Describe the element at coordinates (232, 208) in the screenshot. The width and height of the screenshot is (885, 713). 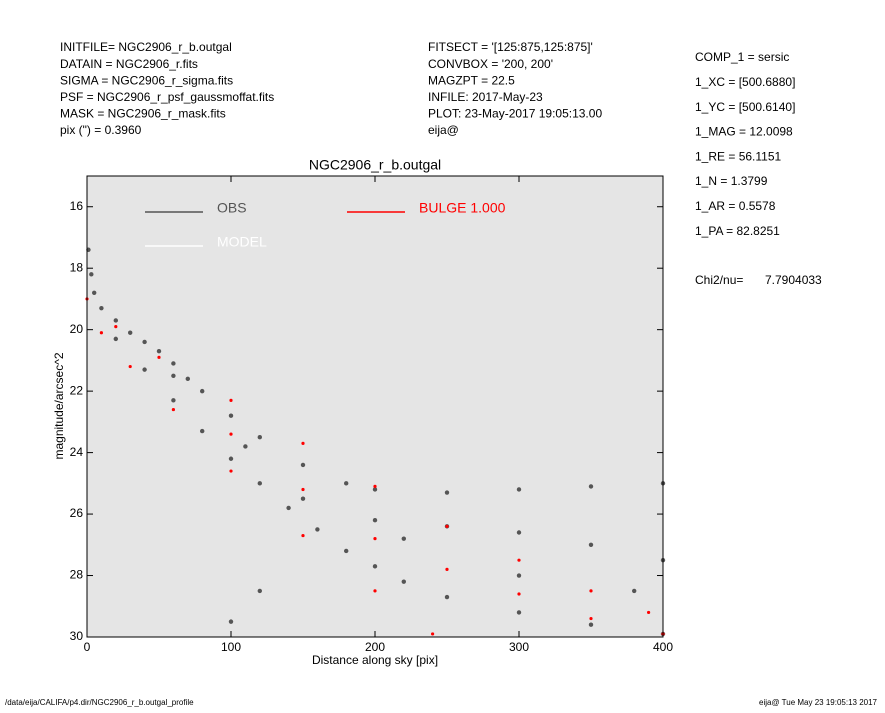
I see `legend-label: OBS` at that location.